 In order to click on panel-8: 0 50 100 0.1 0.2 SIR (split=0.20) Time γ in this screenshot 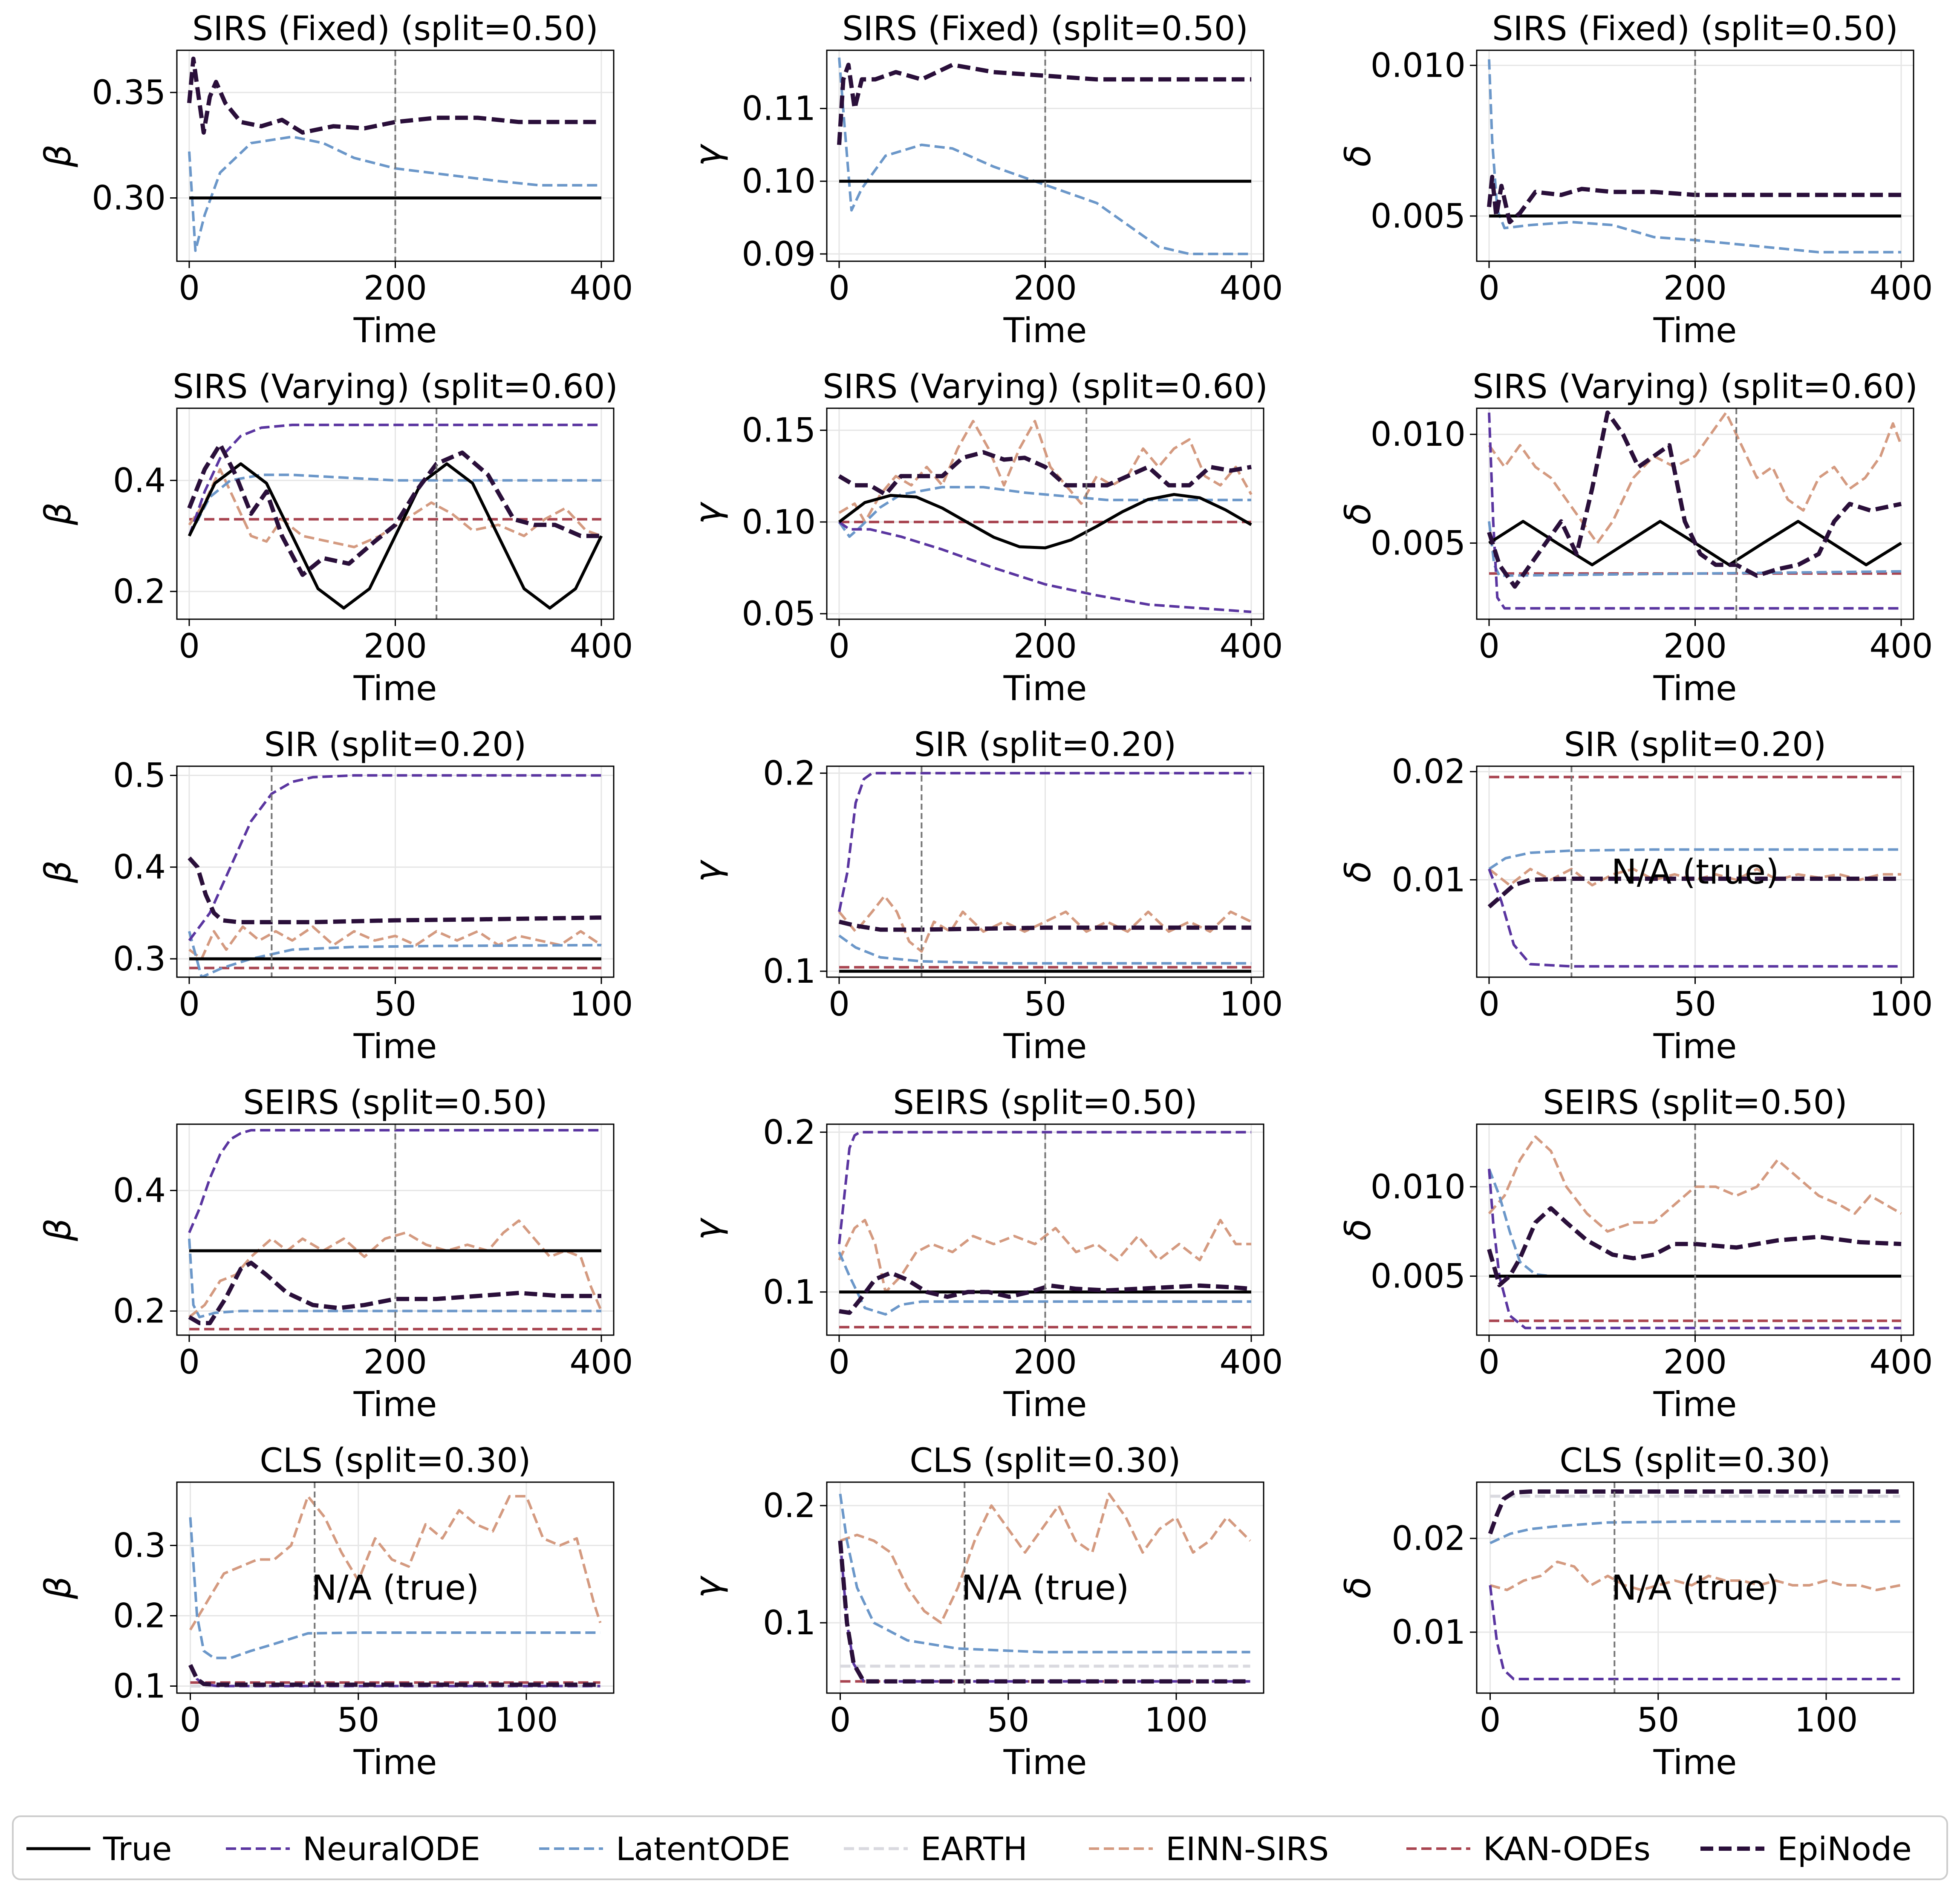, I will do `click(985, 896)`.